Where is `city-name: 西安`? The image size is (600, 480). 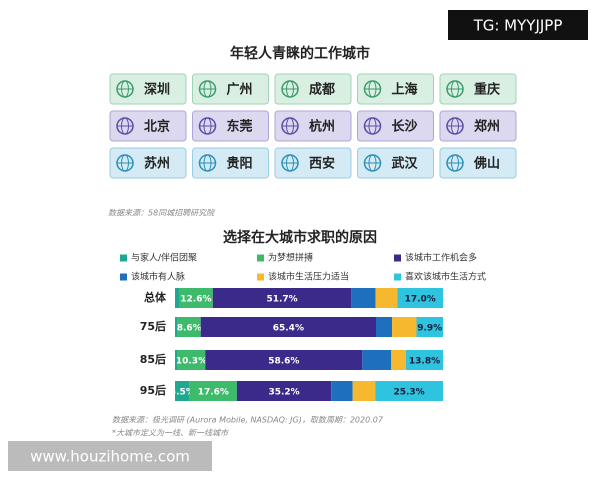
city-name: 西安 is located at coordinates (322, 164).